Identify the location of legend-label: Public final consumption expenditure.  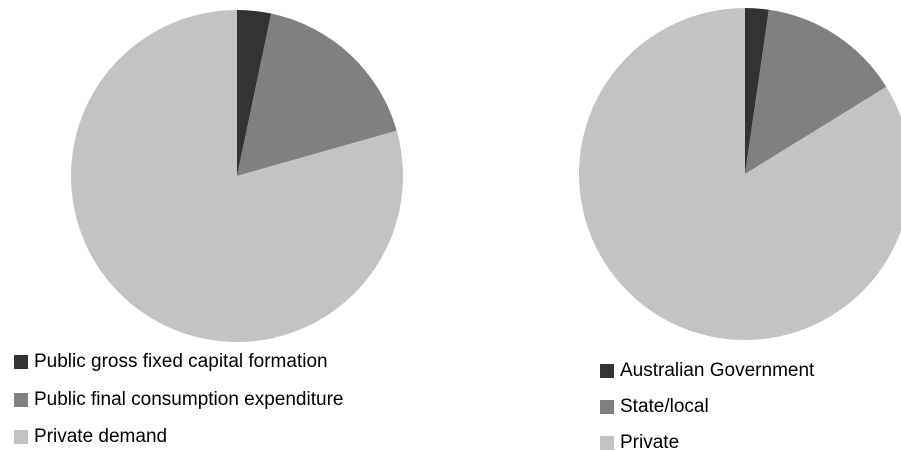
(188, 399).